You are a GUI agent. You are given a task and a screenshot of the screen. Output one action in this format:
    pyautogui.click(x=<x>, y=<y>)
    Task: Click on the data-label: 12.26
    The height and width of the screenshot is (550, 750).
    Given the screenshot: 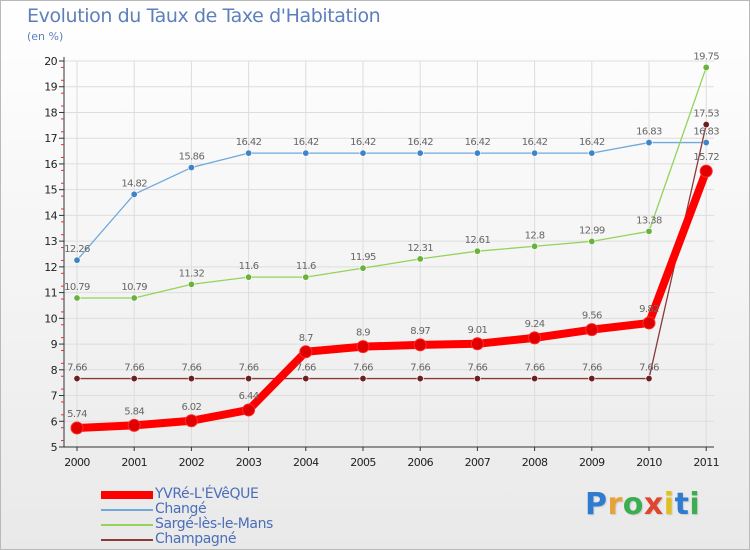 What is the action you would take?
    pyautogui.click(x=77, y=249)
    